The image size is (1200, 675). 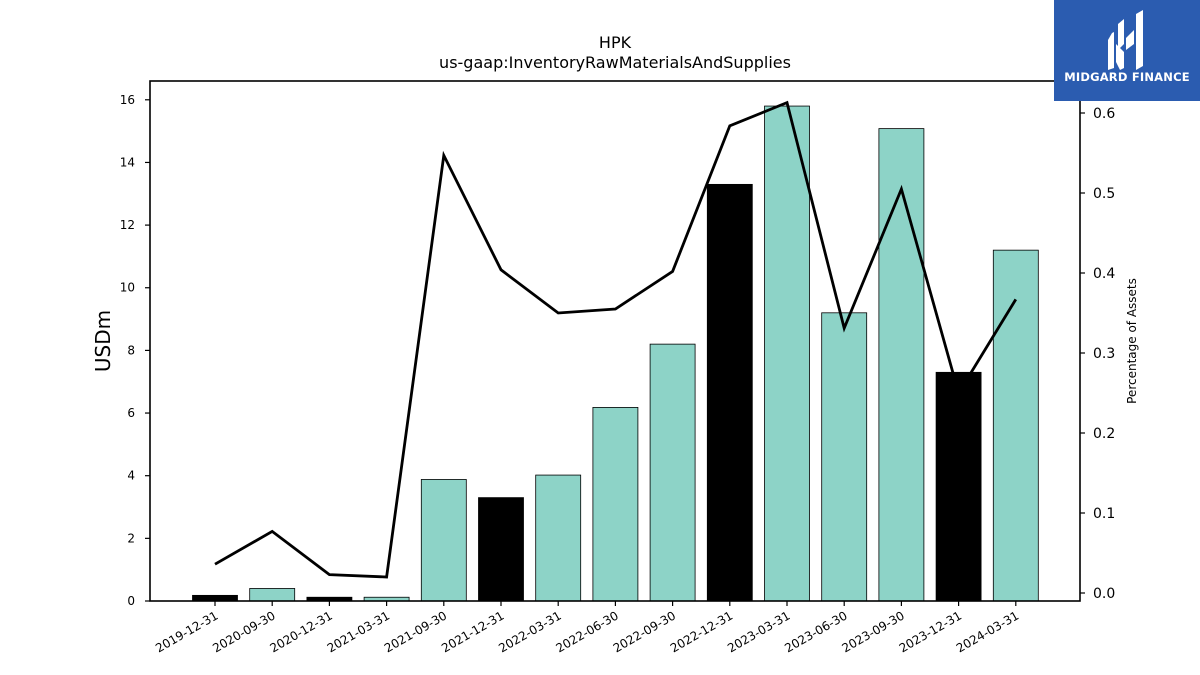 I want to click on midgard-finance-logo: MIDGARD FINANCE, so click(x=1127, y=50).